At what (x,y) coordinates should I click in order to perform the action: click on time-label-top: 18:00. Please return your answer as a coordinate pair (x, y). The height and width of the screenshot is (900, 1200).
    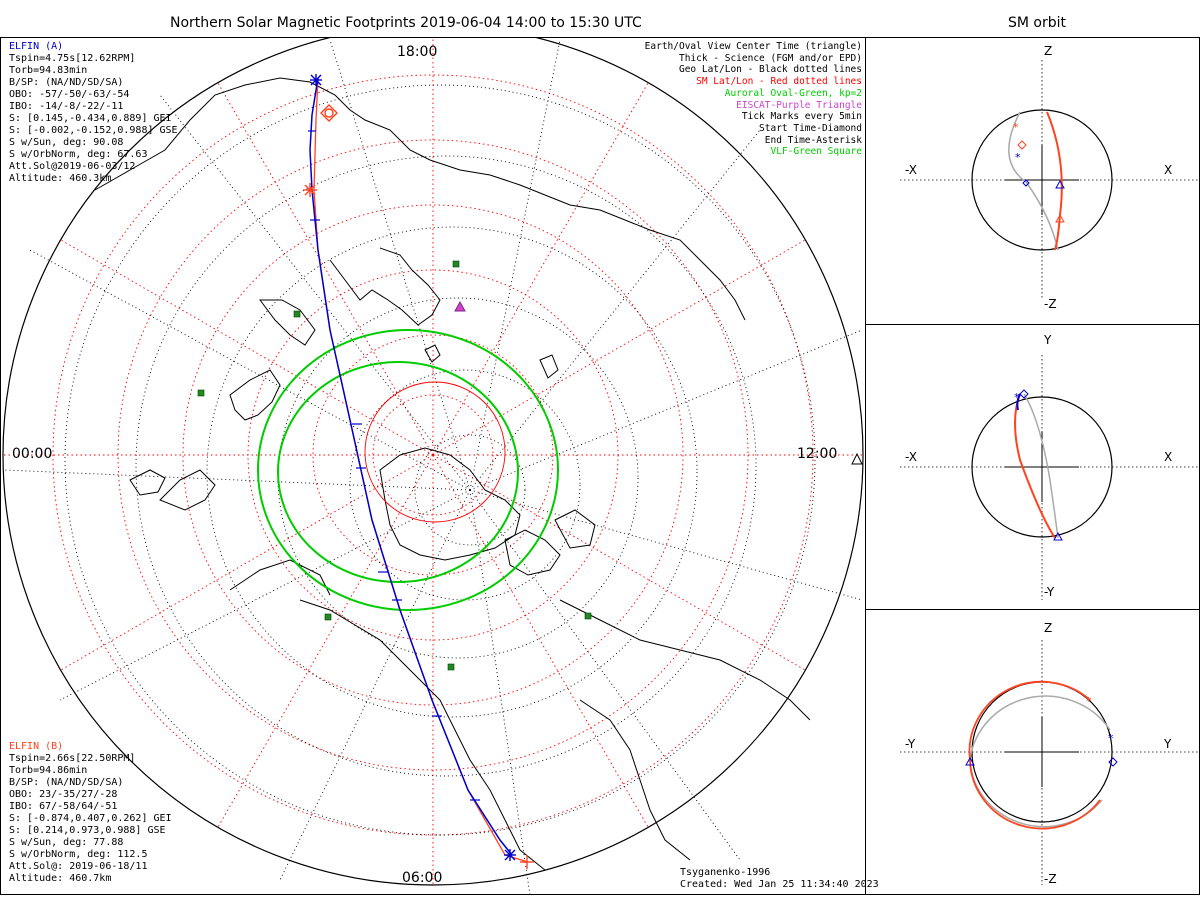
    Looking at the image, I should click on (417, 52).